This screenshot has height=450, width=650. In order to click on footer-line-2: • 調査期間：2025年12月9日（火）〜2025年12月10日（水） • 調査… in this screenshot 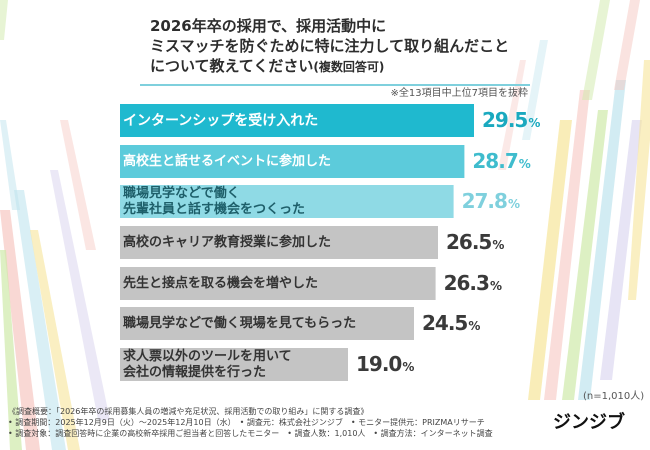, I will do `click(246, 422)`.